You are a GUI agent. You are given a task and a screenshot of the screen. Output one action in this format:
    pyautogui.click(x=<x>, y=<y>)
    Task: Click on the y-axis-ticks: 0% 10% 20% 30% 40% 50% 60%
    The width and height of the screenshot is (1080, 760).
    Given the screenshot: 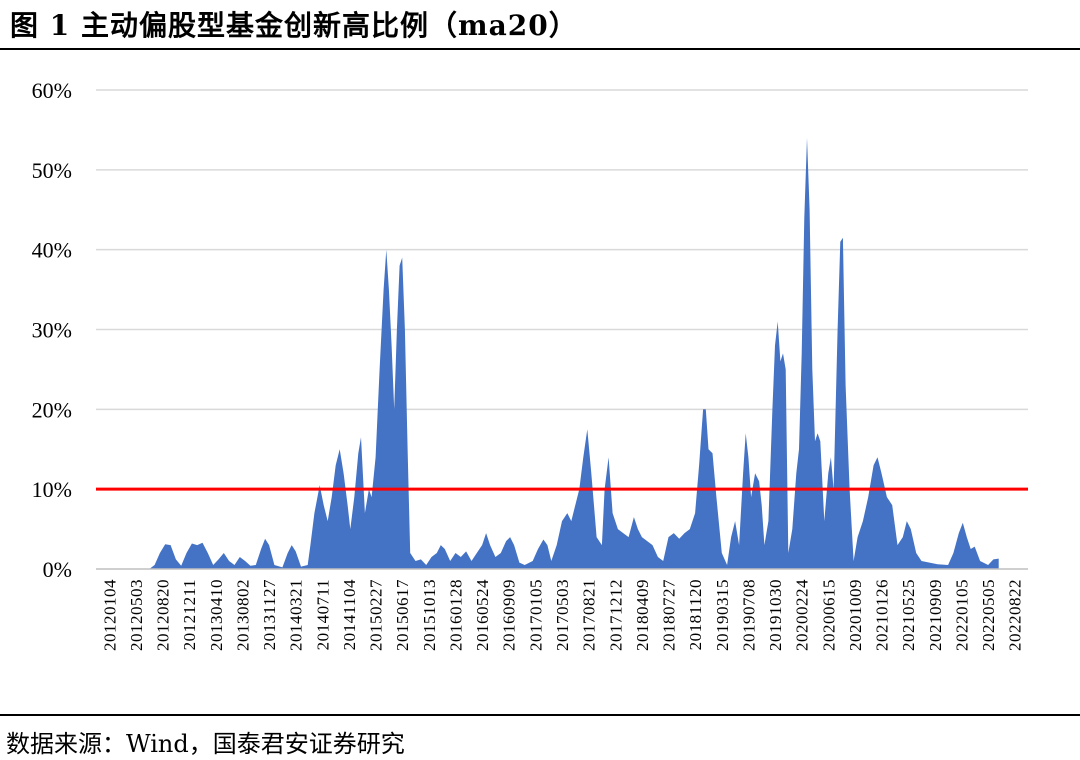 What is the action you would take?
    pyautogui.click(x=52, y=330)
    